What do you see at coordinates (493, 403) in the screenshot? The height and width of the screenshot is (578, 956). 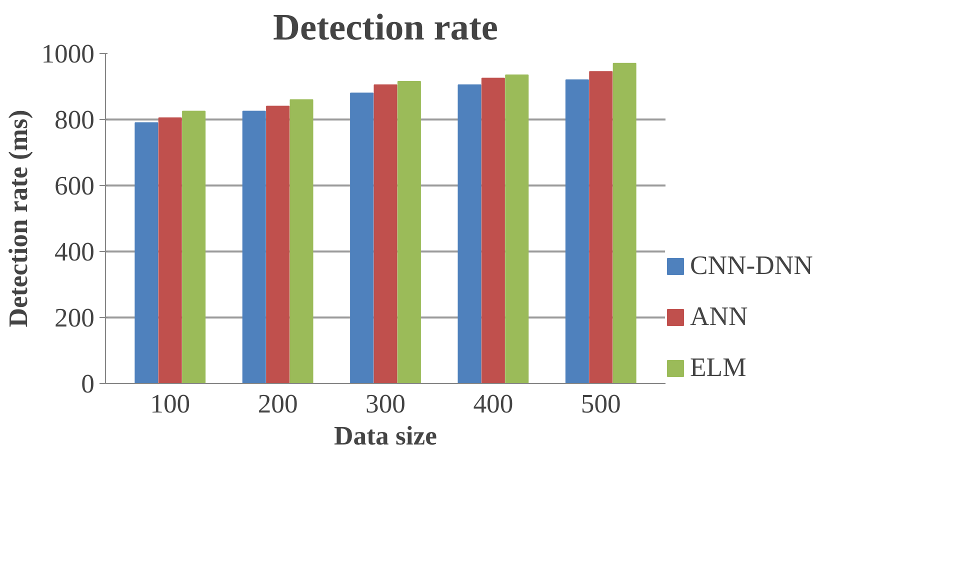 I see `x-tick-label: 400` at bounding box center [493, 403].